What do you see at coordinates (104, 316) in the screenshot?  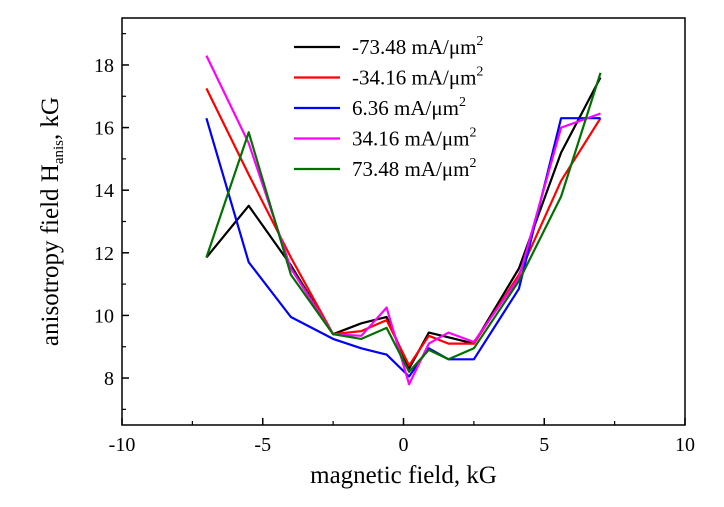 I see `y-tick-label: 10` at bounding box center [104, 316].